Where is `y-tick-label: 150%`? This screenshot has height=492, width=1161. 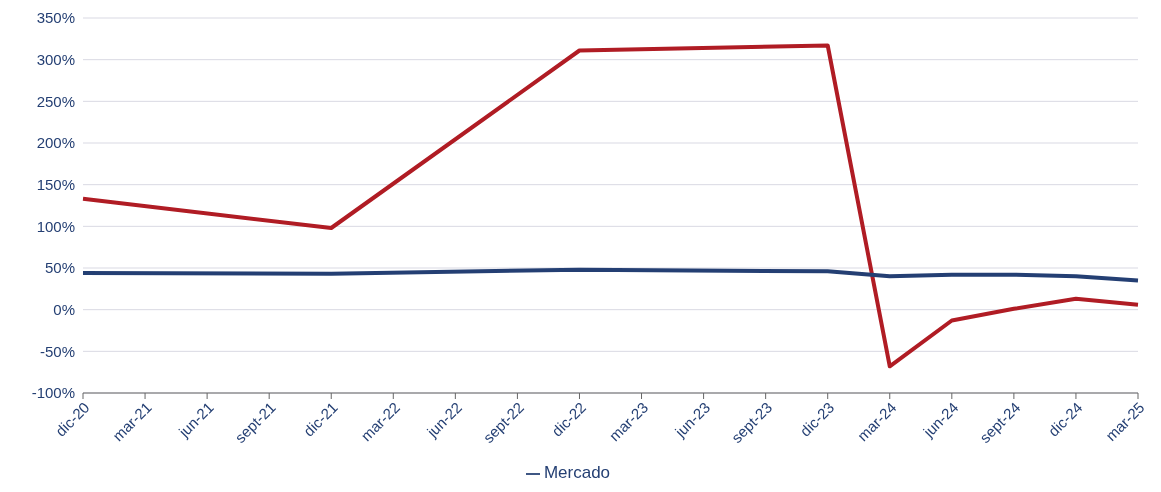 y-tick-label: 150% is located at coordinates (55, 184).